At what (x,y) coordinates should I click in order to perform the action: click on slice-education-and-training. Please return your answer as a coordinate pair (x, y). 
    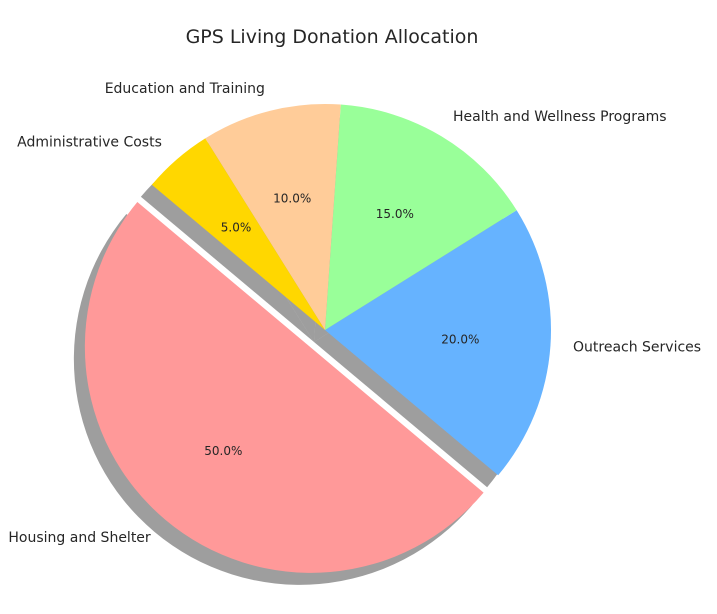
    Looking at the image, I should click on (273, 216).